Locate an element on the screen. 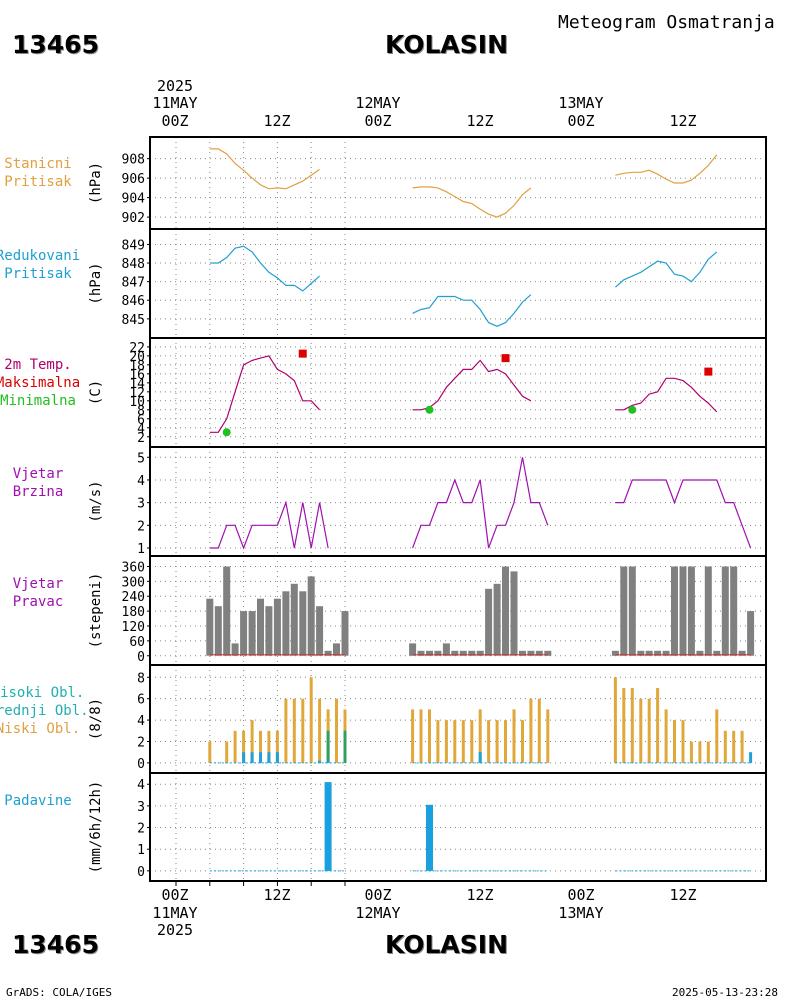 The image size is (800, 1000). y-tick-label: 22 is located at coordinates (137, 348).